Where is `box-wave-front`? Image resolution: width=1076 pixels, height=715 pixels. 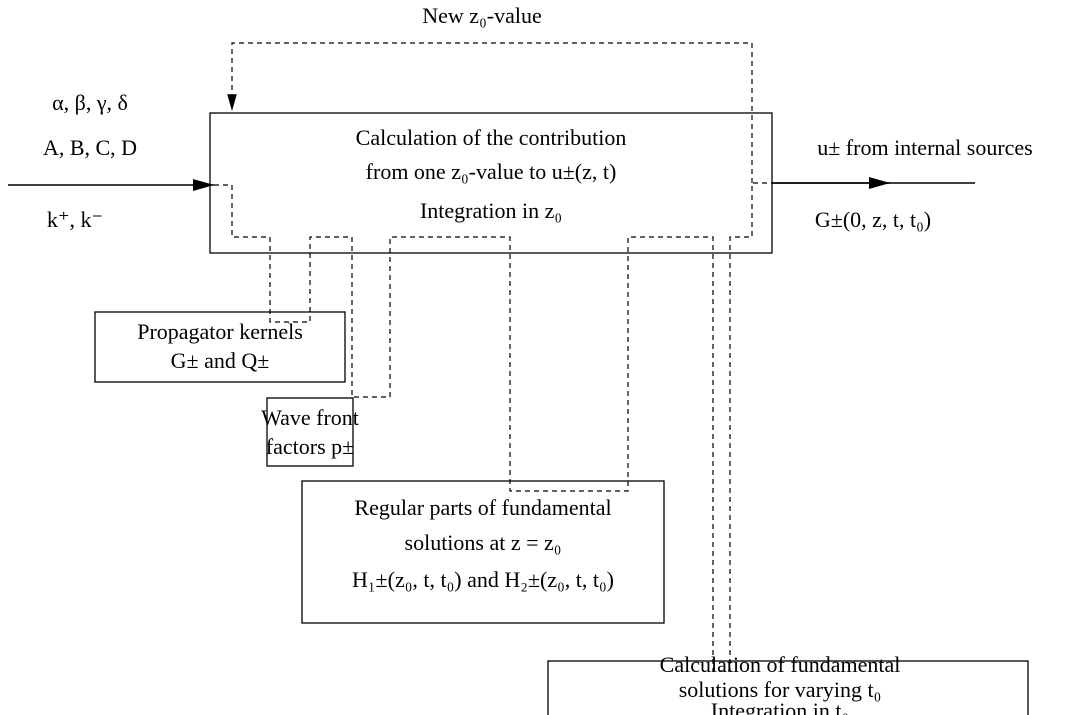 box-wave-front is located at coordinates (310, 432).